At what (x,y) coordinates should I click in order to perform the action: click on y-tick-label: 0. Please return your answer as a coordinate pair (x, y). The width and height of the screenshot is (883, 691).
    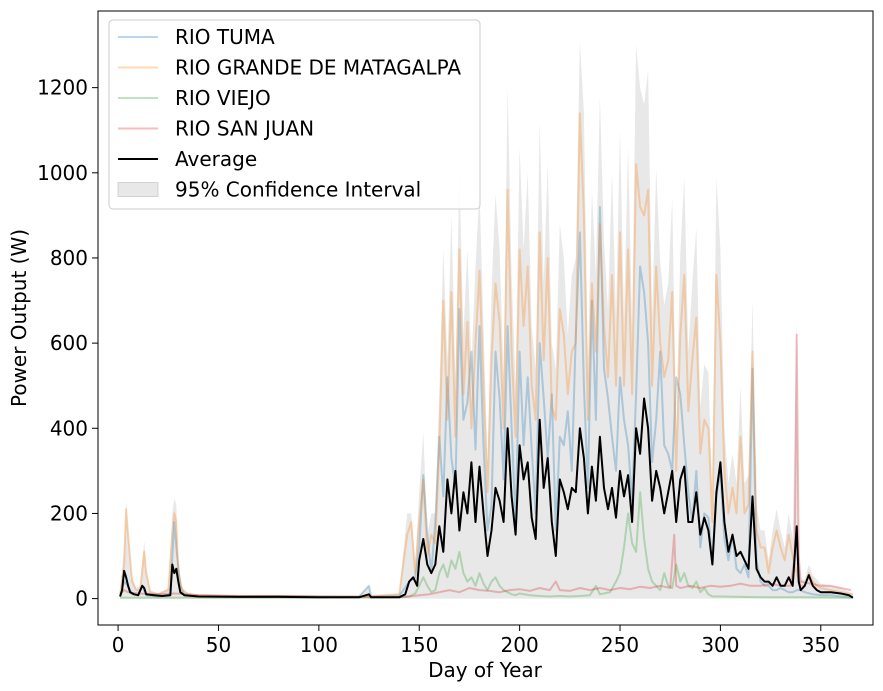
    Looking at the image, I should click on (81, 599).